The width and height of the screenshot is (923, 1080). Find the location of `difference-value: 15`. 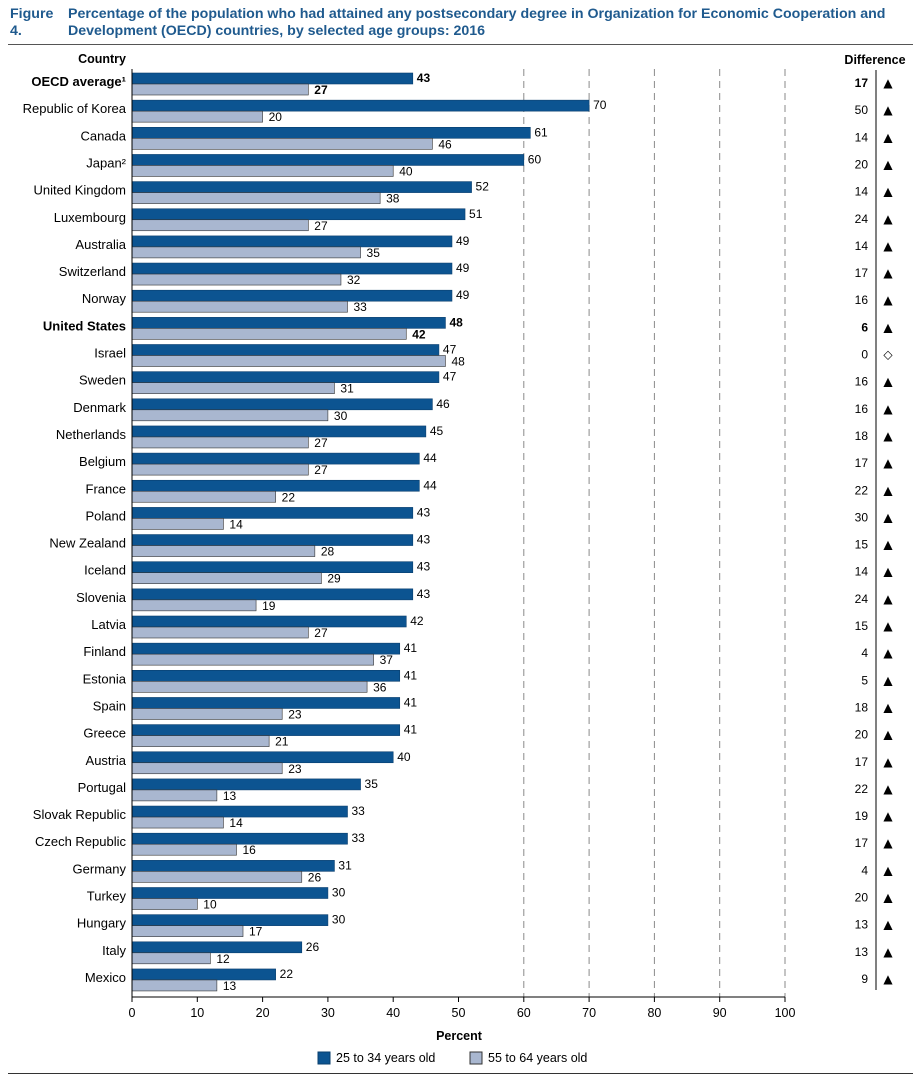

difference-value: 15 is located at coordinates (862, 626).